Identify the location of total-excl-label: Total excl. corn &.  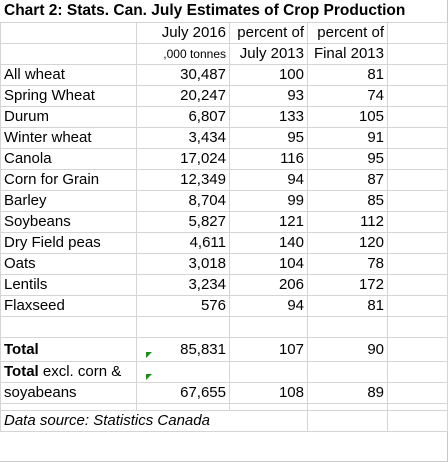
(68, 372).